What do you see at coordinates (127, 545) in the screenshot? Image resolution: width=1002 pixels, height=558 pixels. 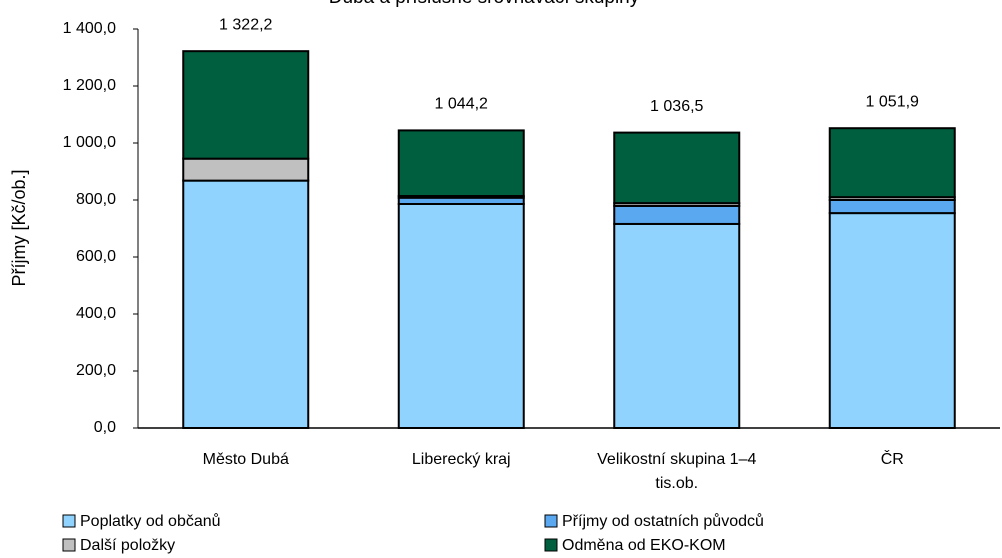 I see `legend-label: Další položky` at bounding box center [127, 545].